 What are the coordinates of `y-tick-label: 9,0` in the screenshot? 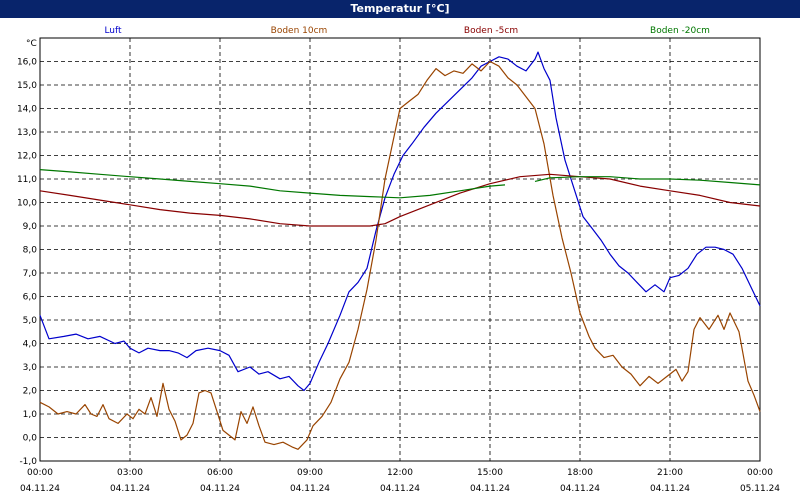 It's located at (30, 227).